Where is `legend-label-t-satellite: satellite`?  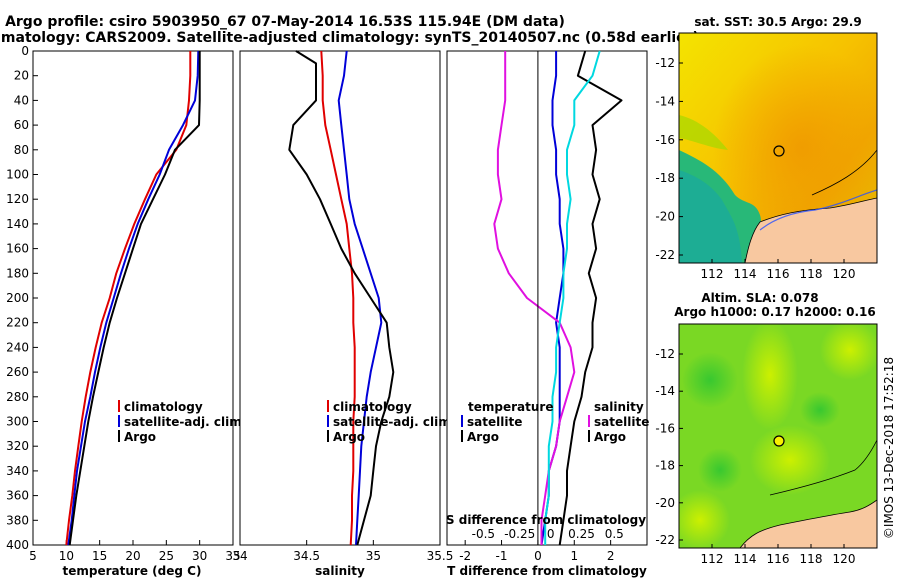 legend-label-t-satellite: satellite is located at coordinates (494, 422).